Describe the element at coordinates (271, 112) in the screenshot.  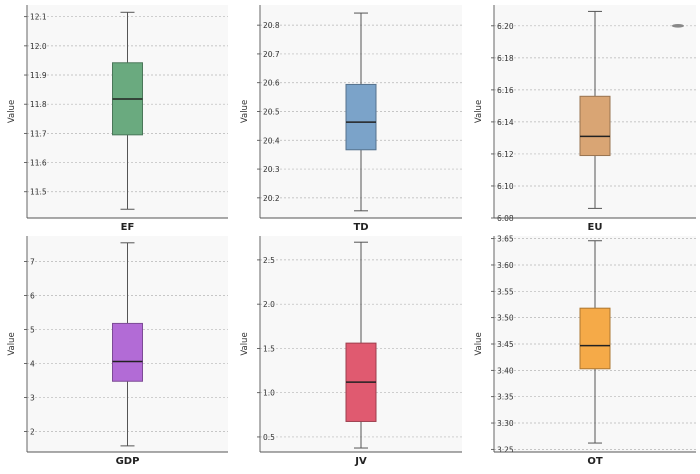
I see `y-tick-label: 20.5` at that location.